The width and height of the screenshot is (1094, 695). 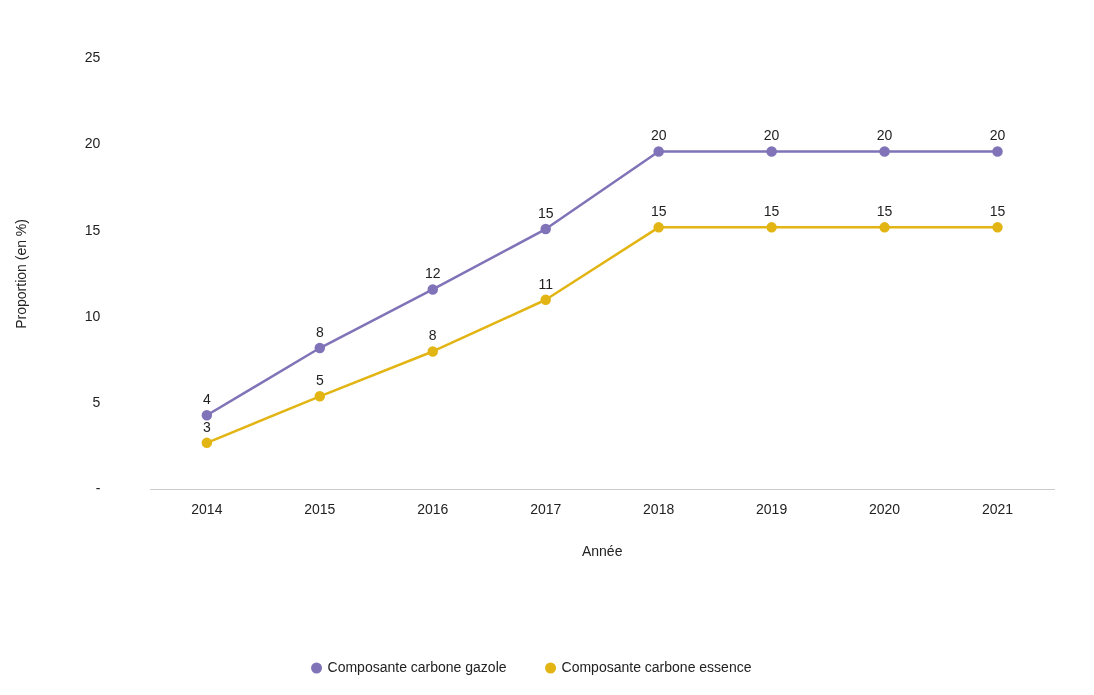 What do you see at coordinates (656, 666) in the screenshot?
I see `legend-label: Composante carbone essence` at bounding box center [656, 666].